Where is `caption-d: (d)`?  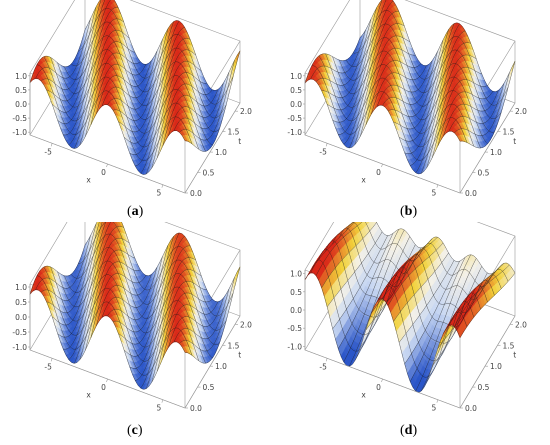
caption-d: (d) is located at coordinates (409, 430).